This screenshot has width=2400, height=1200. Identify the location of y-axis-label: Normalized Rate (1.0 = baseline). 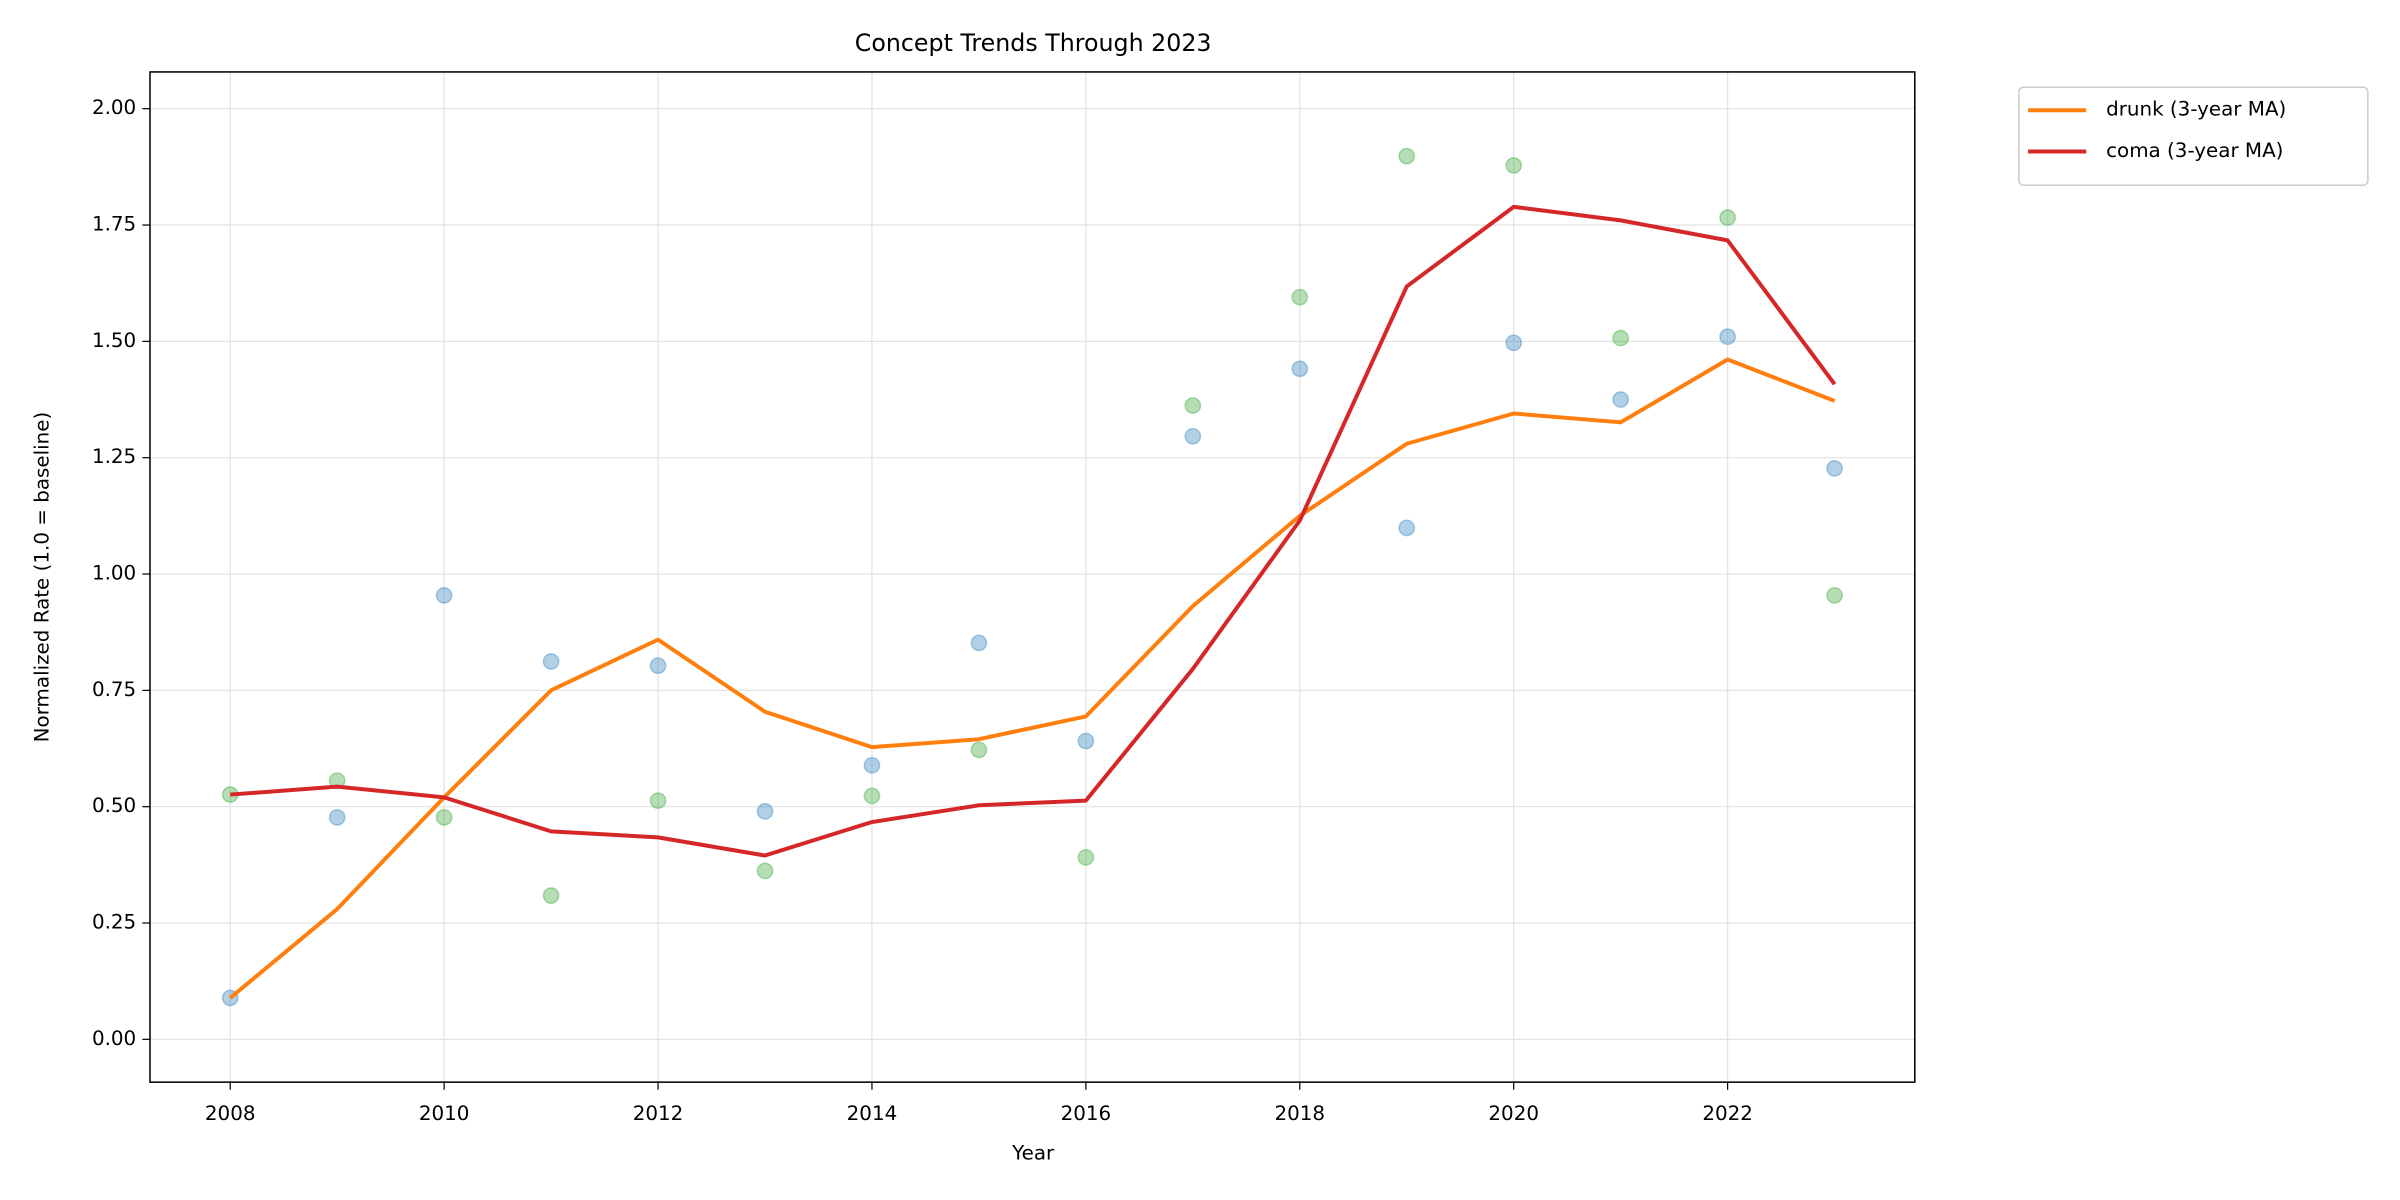
(41, 577).